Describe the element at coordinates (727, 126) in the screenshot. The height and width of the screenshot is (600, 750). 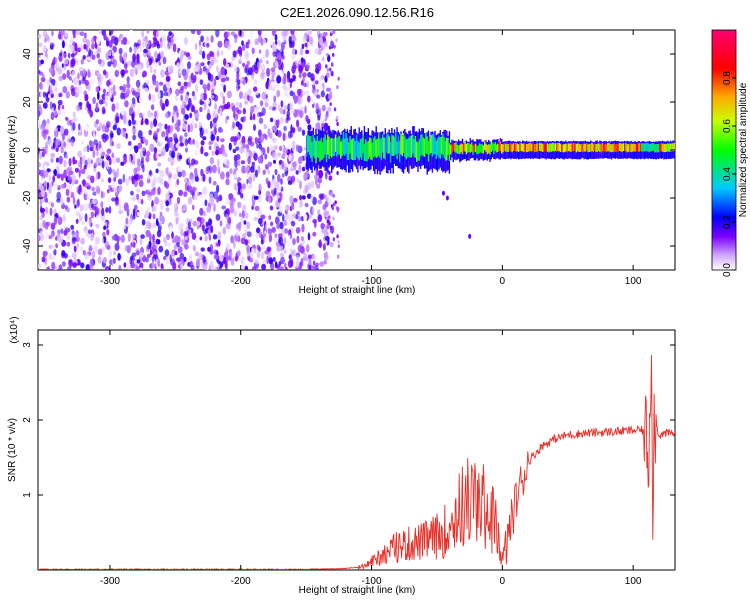
I see `colorbar-tick-label: 0.6` at that location.